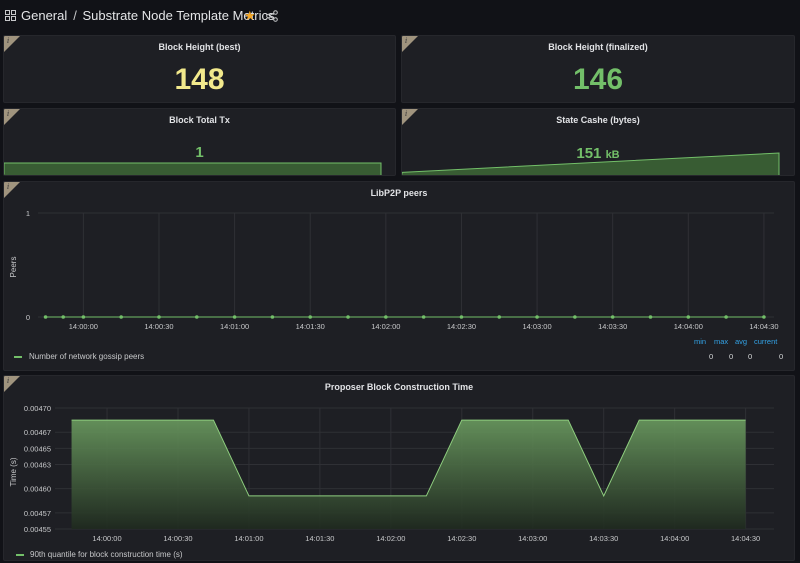 This screenshot has height=563, width=800. I want to click on panel-block-height-best: i Block Height (best) 148, so click(199, 69).